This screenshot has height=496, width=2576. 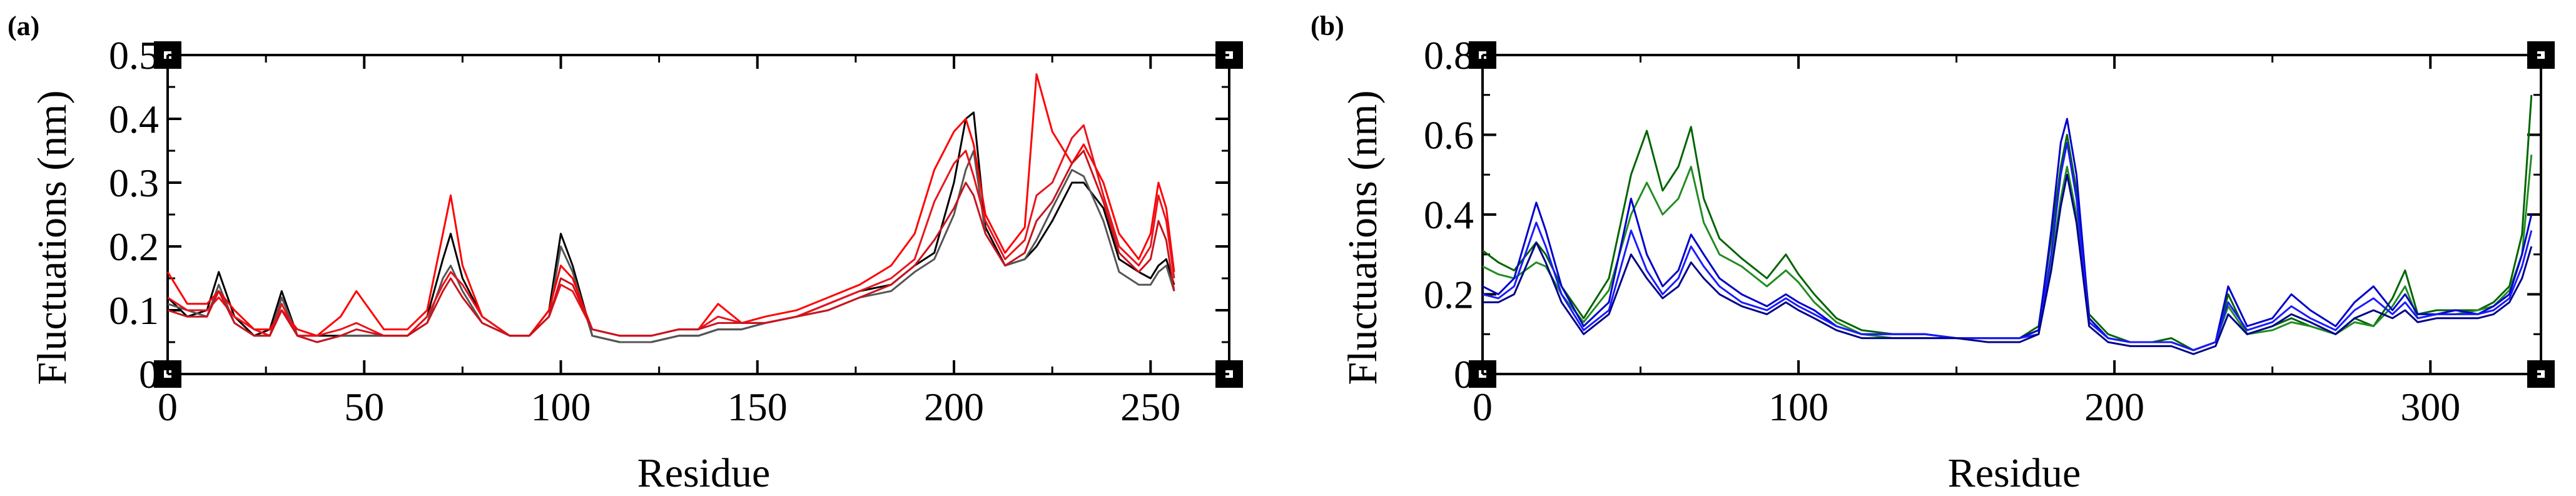 I want to click on panel-a-x-tick-label: 100, so click(x=561, y=407).